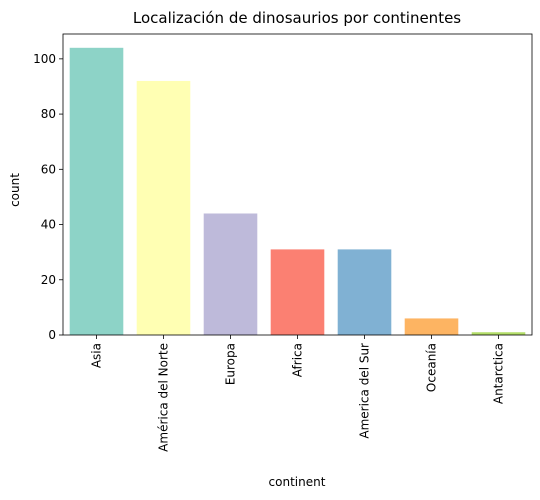 Image resolution: width=540 pixels, height=500 pixels. Describe the element at coordinates (48, 114) in the screenshot. I see `y-tick-label: 80` at that location.